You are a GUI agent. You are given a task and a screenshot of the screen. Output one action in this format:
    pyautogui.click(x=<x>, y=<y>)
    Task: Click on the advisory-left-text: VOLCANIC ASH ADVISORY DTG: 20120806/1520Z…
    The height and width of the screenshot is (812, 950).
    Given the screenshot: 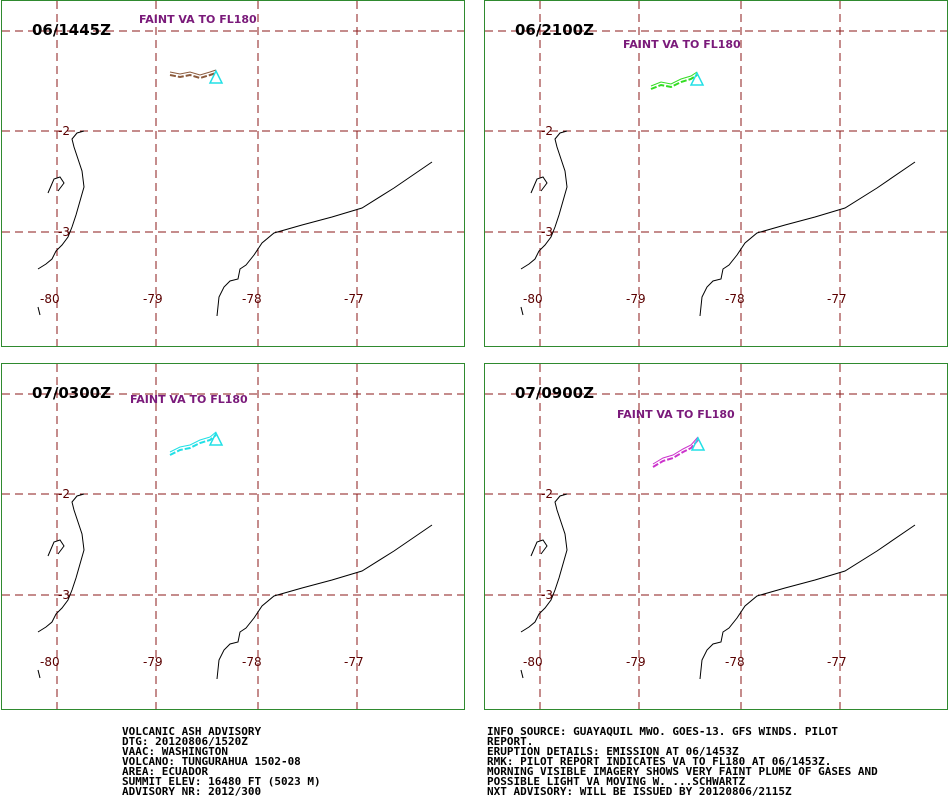 What is the action you would take?
    pyautogui.click(x=221, y=762)
    